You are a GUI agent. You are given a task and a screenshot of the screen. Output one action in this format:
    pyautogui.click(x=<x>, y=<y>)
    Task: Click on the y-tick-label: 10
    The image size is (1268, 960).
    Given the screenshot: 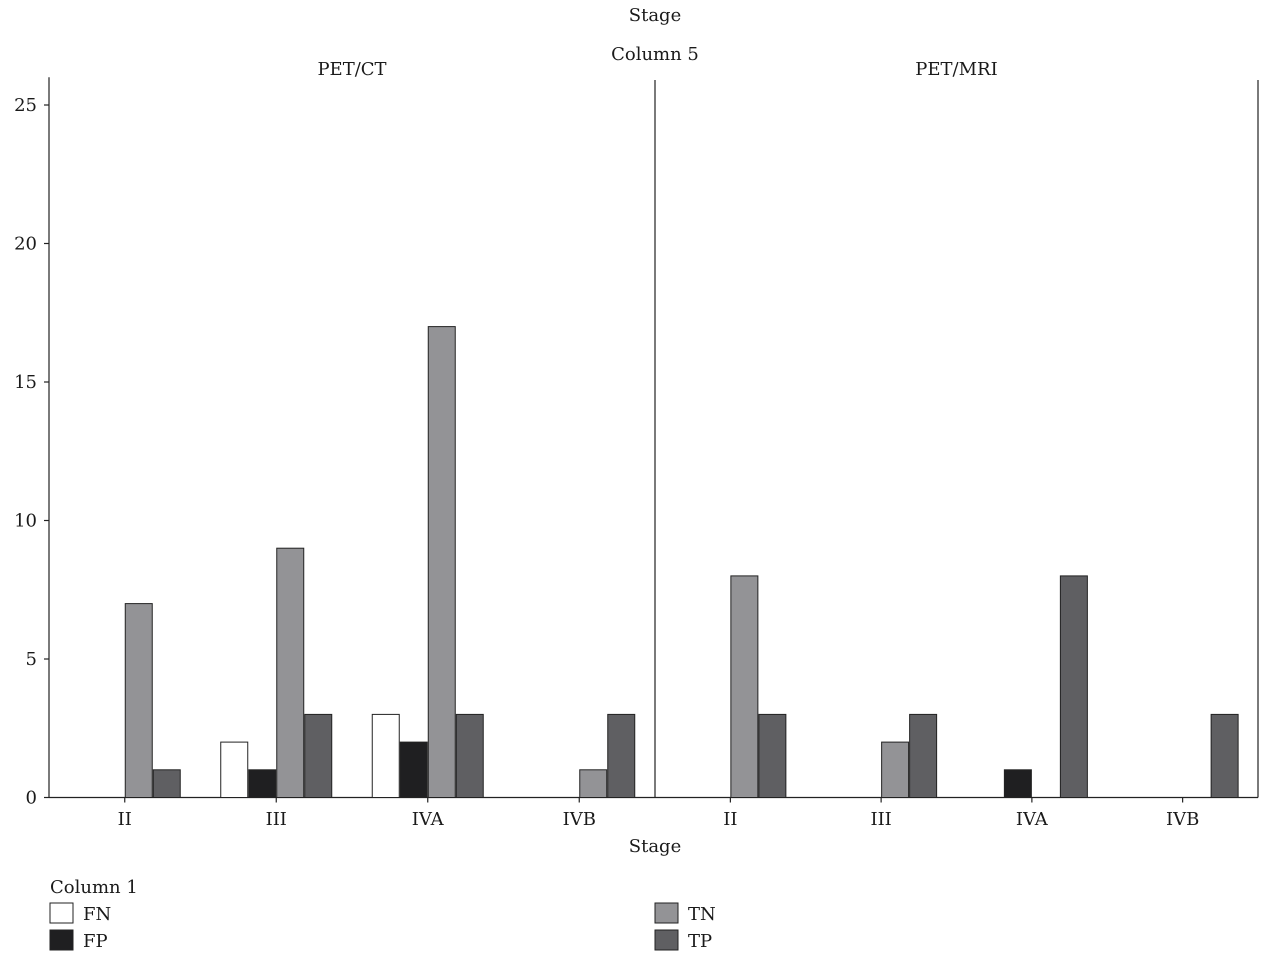 What is the action you would take?
    pyautogui.click(x=25, y=521)
    